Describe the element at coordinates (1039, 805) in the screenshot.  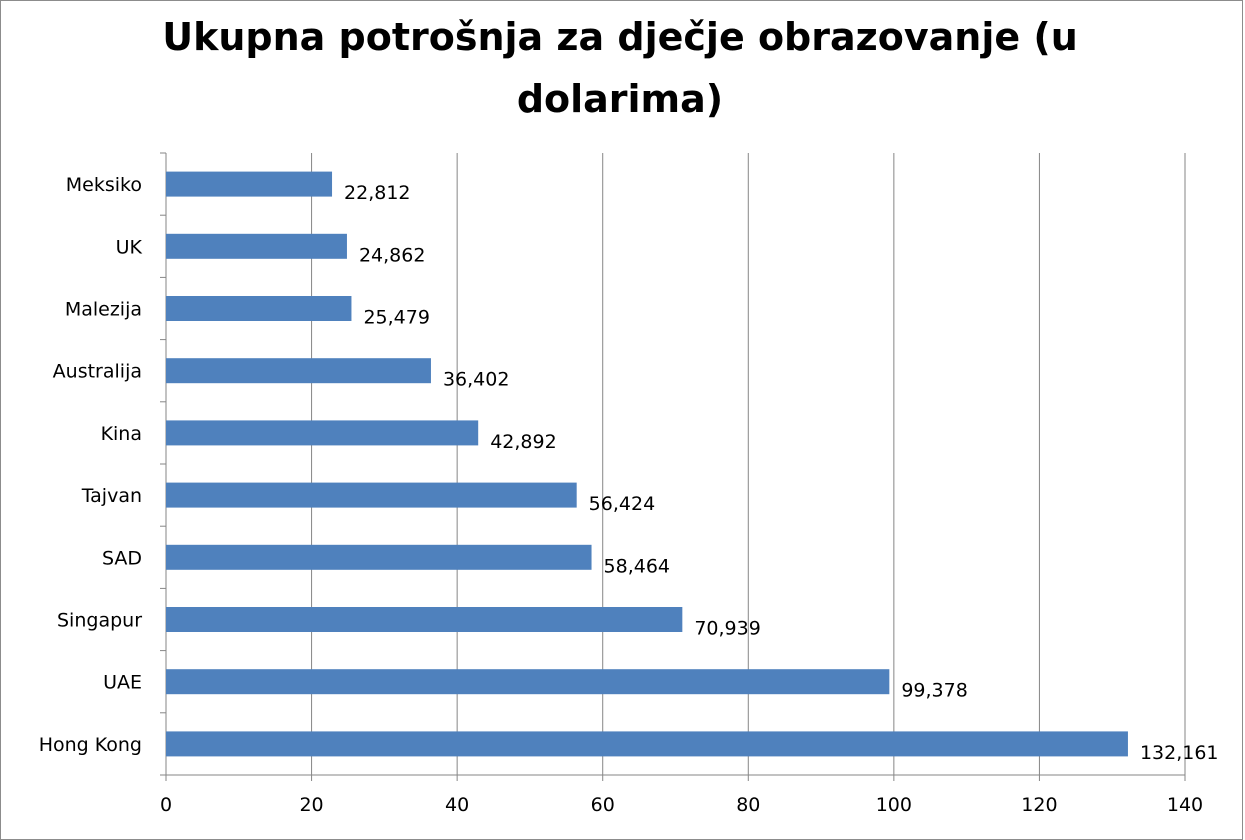
I see `x-tick-label: 120` at that location.